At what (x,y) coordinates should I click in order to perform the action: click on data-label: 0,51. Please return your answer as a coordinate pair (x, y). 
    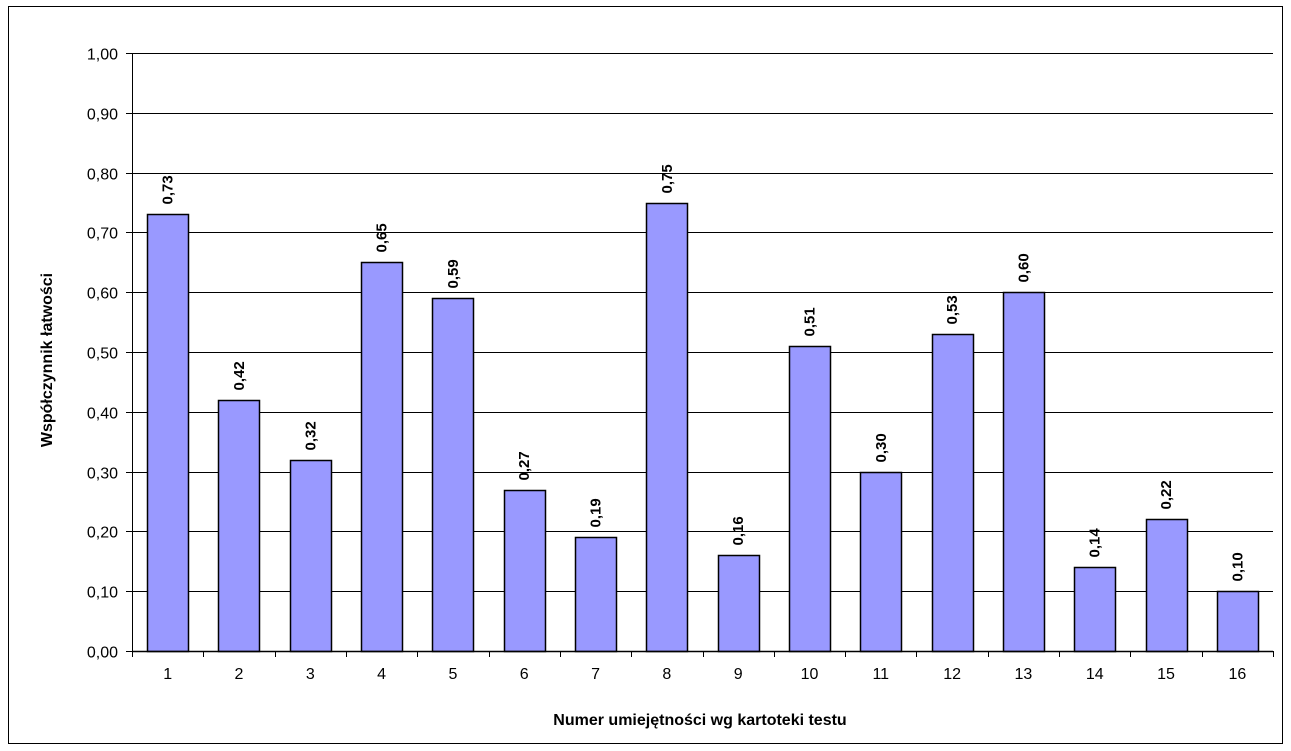
    Looking at the image, I should click on (809, 321).